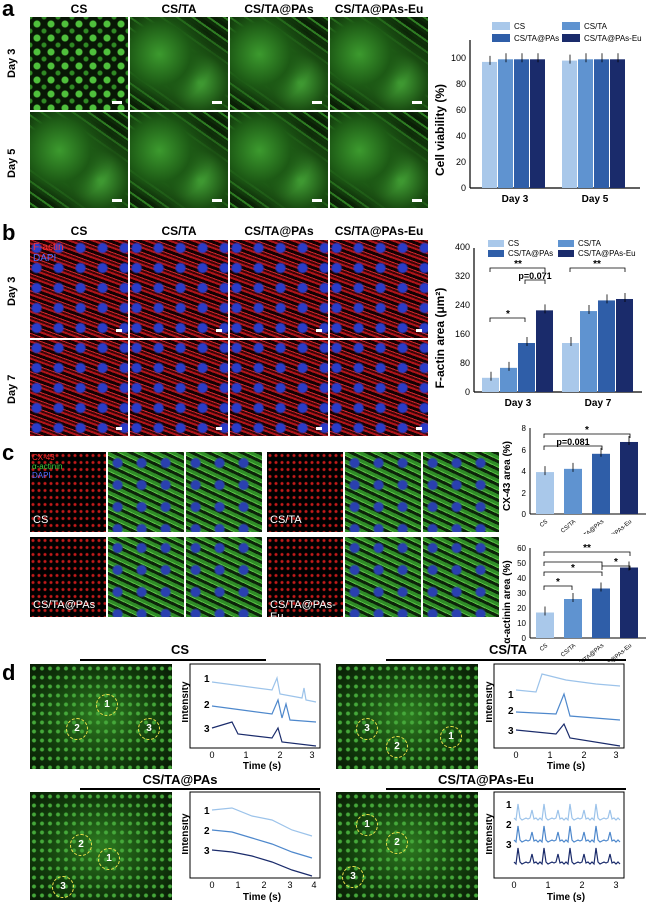 The image size is (650, 909). What do you see at coordinates (305, 577) in the screenshot?
I see `micrograph: CS/TA@PAs-Eu` at bounding box center [305, 577].